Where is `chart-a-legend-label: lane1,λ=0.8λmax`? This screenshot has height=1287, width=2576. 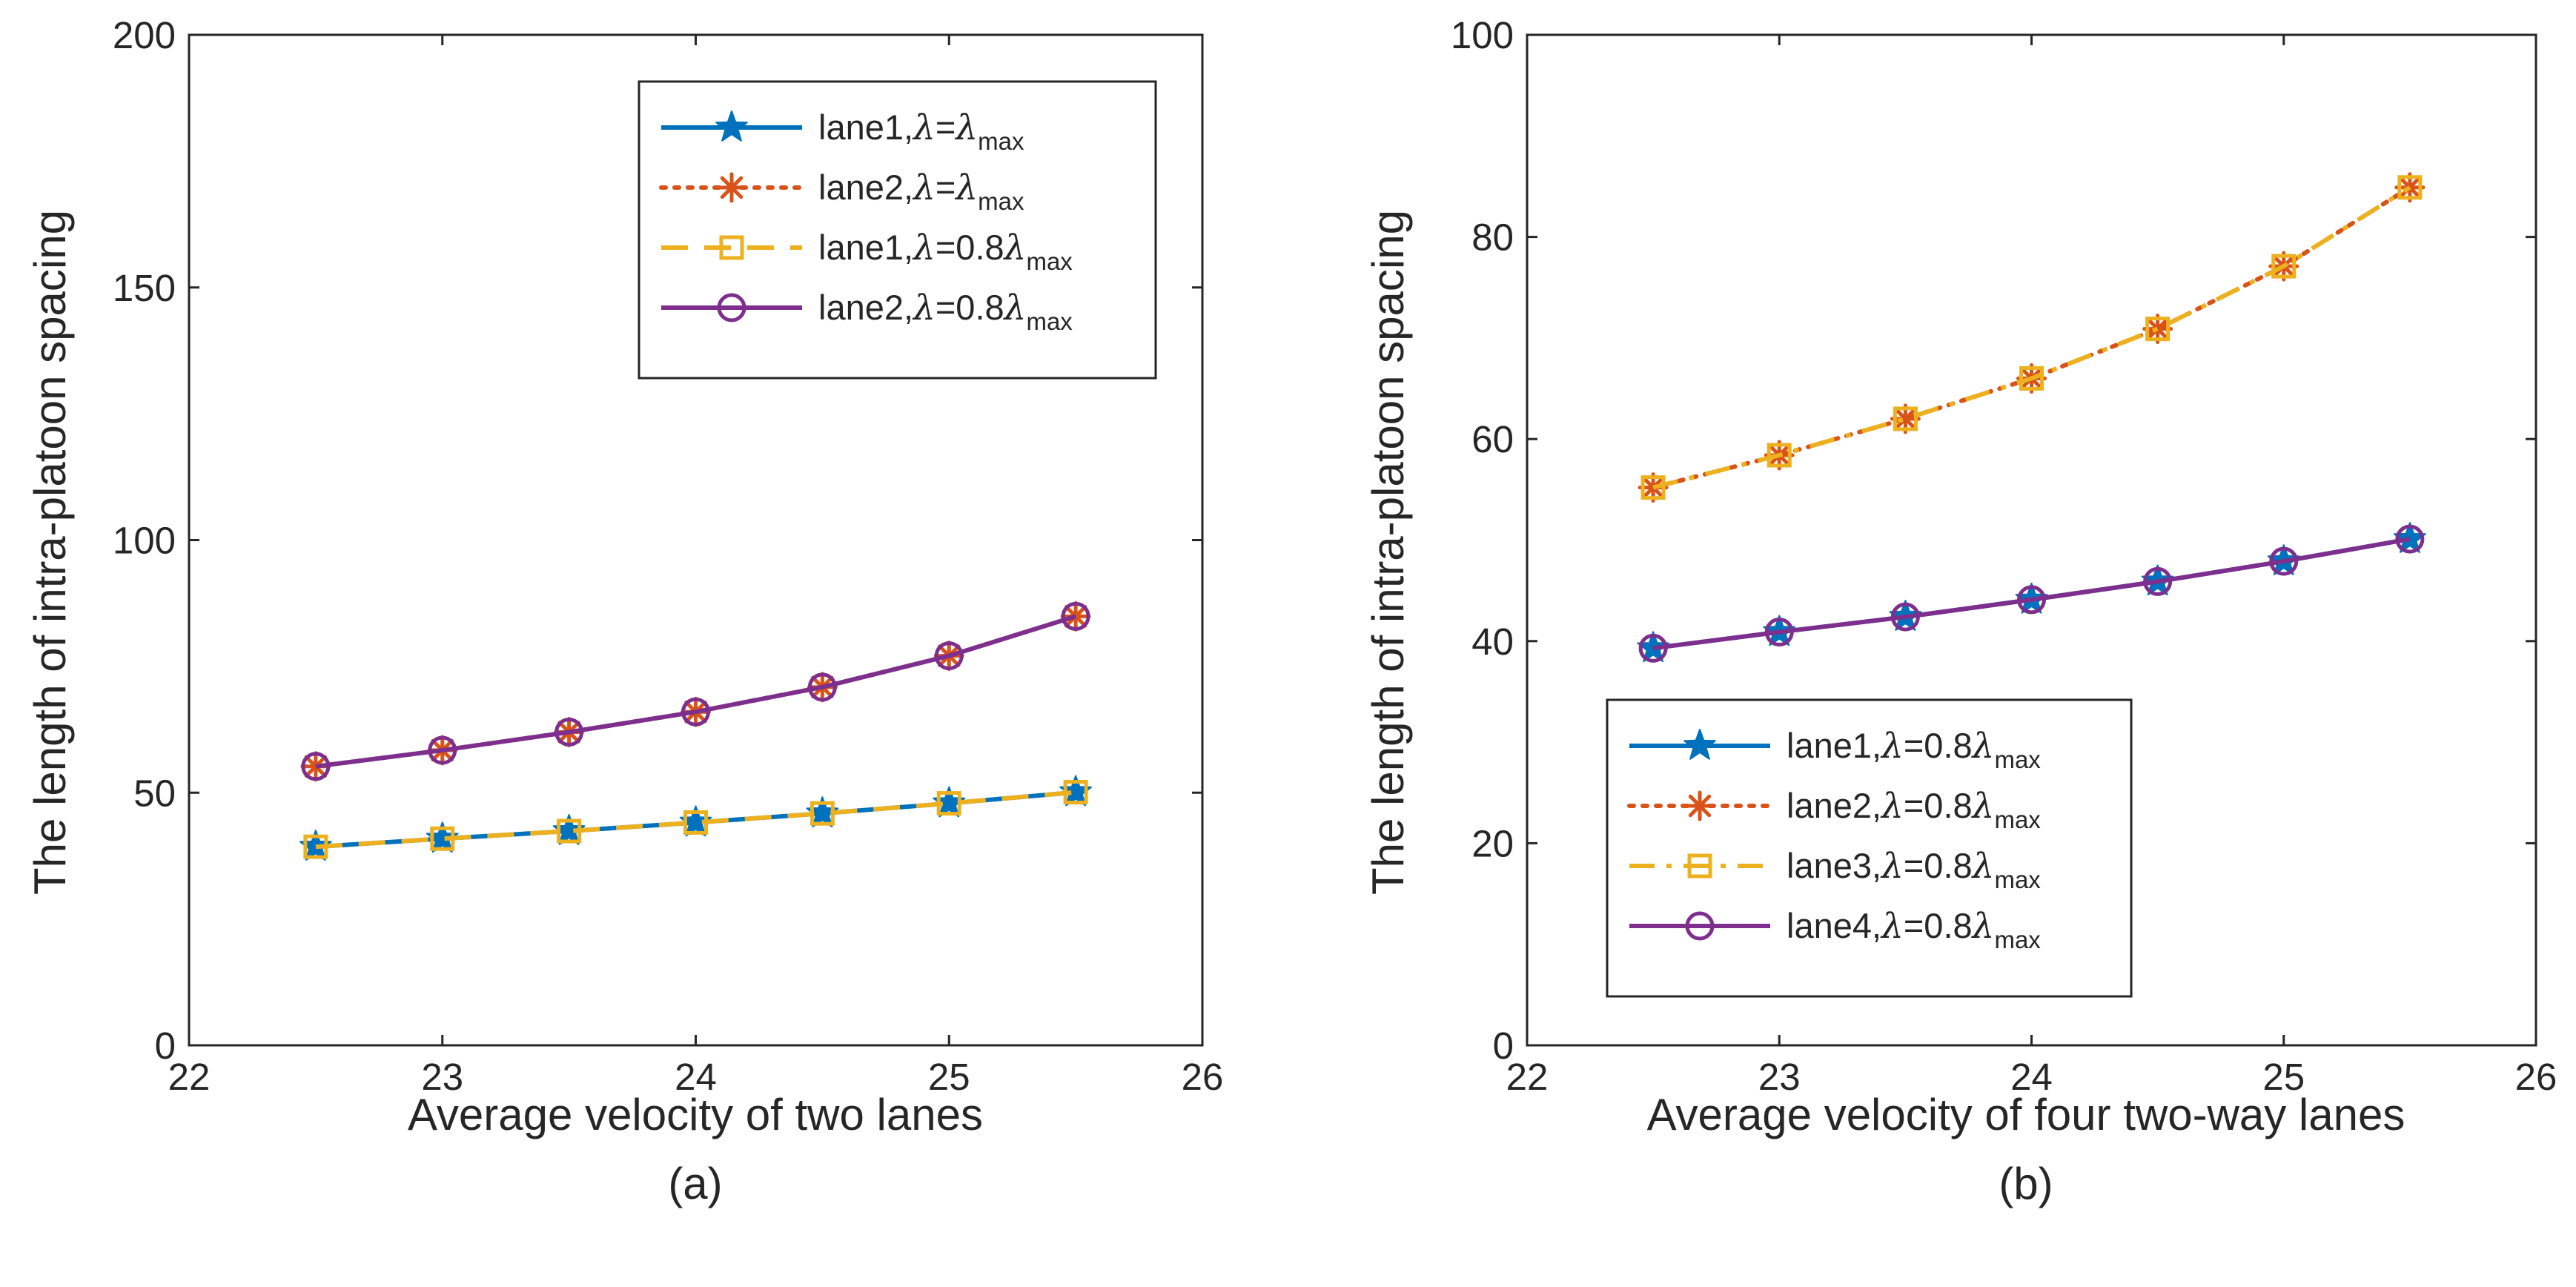 chart-a-legend-label: lane1,λ=0.8λmax is located at coordinates (945, 251).